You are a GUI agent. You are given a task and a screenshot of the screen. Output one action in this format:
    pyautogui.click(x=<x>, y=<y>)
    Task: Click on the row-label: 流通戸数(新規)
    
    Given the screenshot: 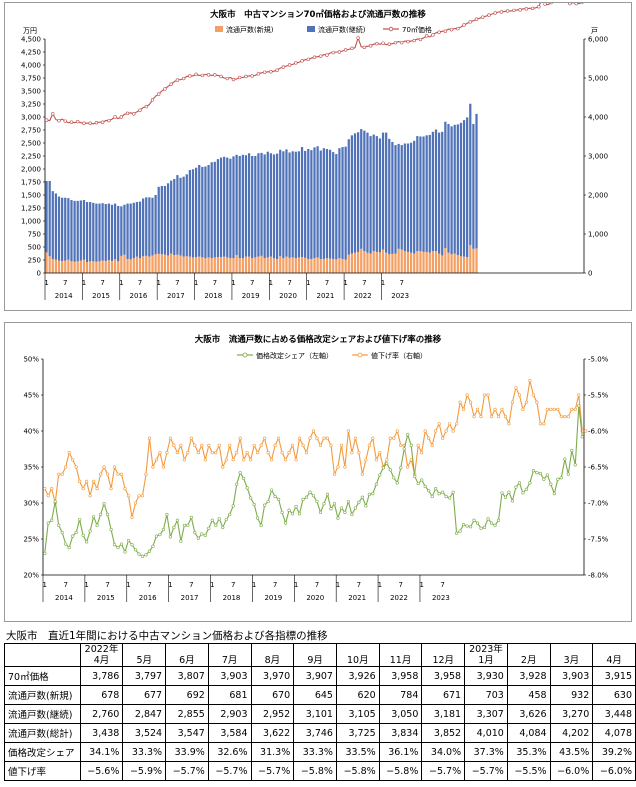 What is the action you would take?
    pyautogui.click(x=42, y=695)
    